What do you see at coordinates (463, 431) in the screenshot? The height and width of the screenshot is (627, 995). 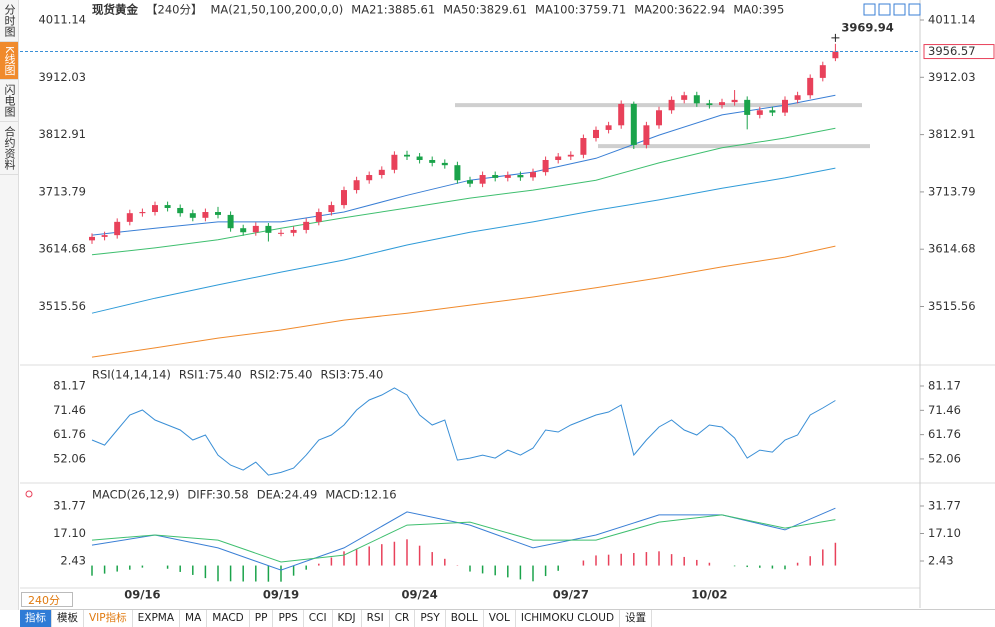 I see `rsi-line` at bounding box center [463, 431].